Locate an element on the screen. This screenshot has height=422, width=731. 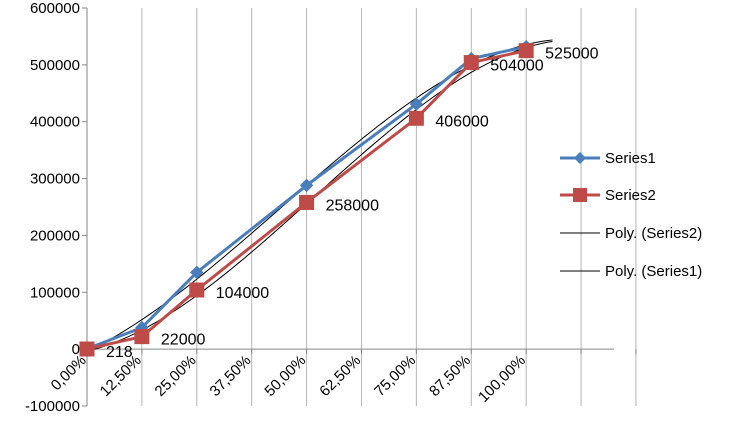
data-label: 406000 is located at coordinates (461, 121).